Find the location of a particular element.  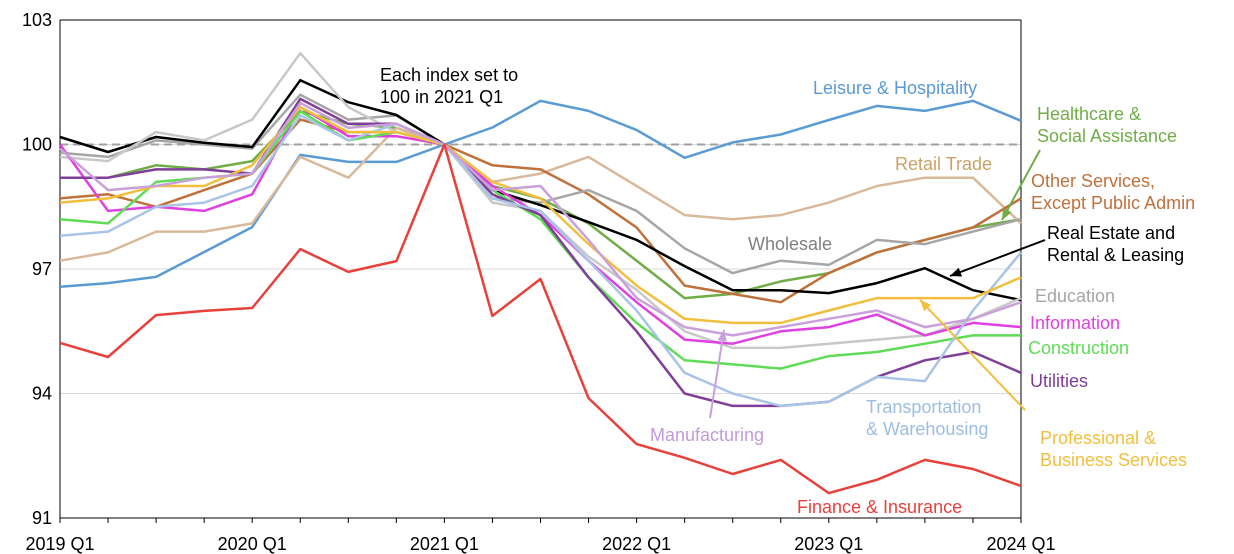

series-label: Retail Trade is located at coordinates (944, 164).